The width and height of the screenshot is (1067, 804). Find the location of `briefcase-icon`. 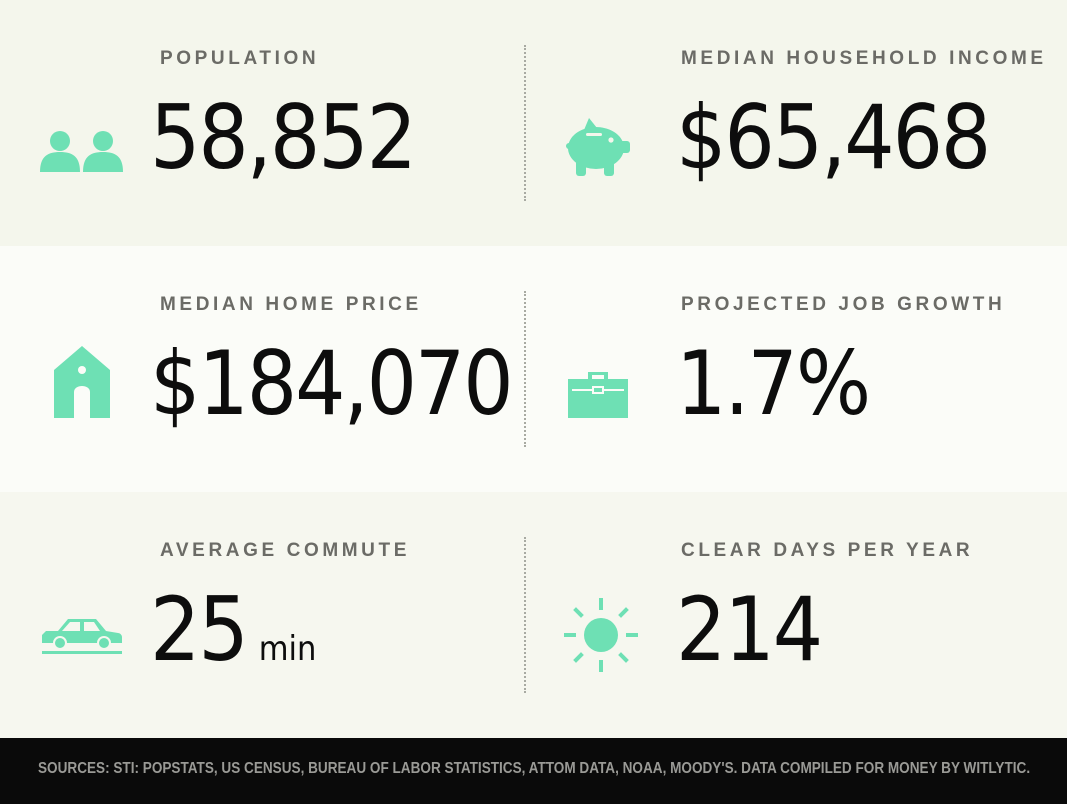

briefcase-icon is located at coordinates (598, 395).